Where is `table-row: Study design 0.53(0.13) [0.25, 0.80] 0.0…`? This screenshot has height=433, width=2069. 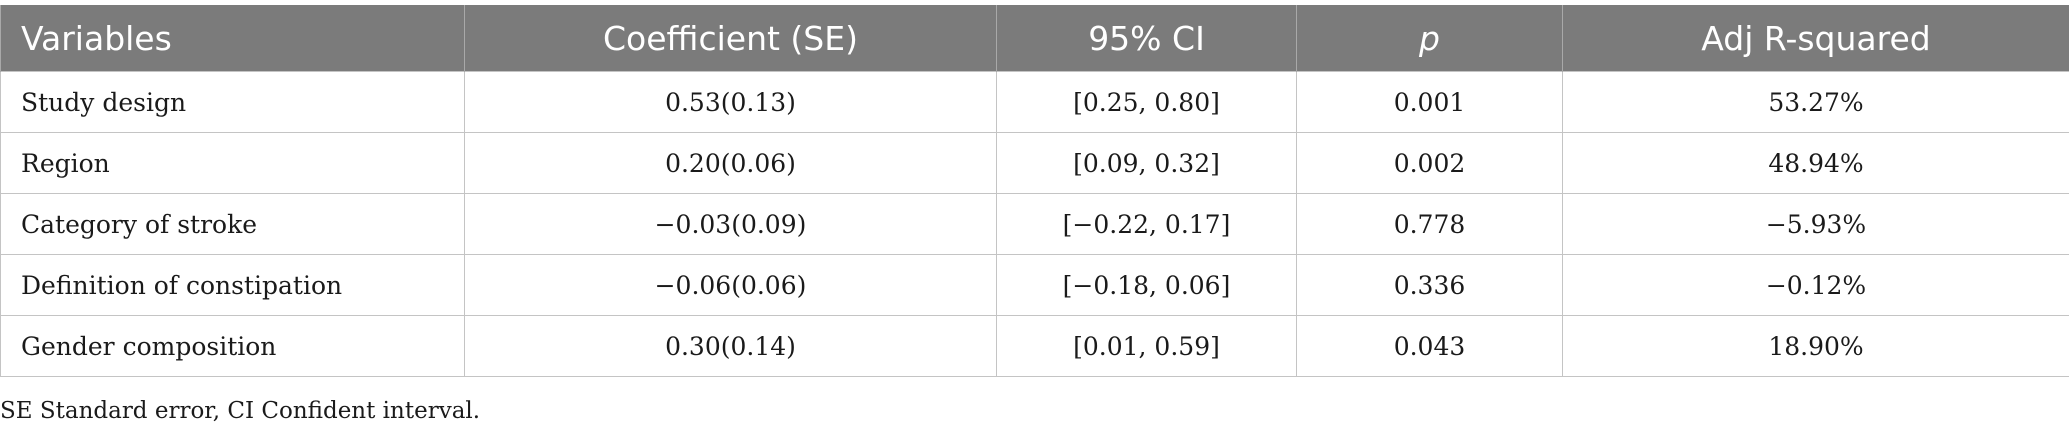
table-row: Study design 0.53(0.13) [0.25, 0.80] 0.0… is located at coordinates (1034, 102).